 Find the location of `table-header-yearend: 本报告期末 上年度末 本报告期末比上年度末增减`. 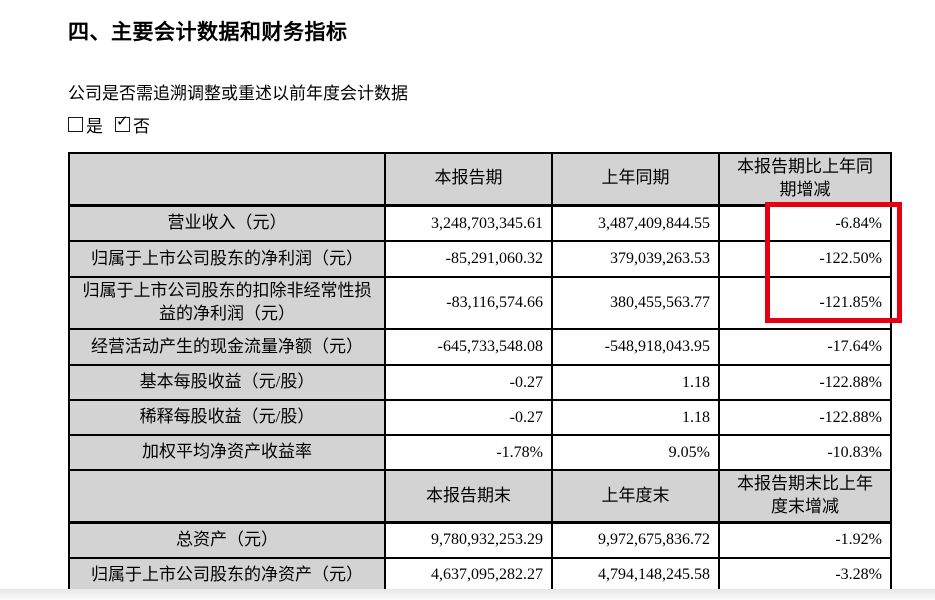

table-header-yearend: 本报告期末 上年度末 本报告期末比上年度末增减 is located at coordinates (480, 497).